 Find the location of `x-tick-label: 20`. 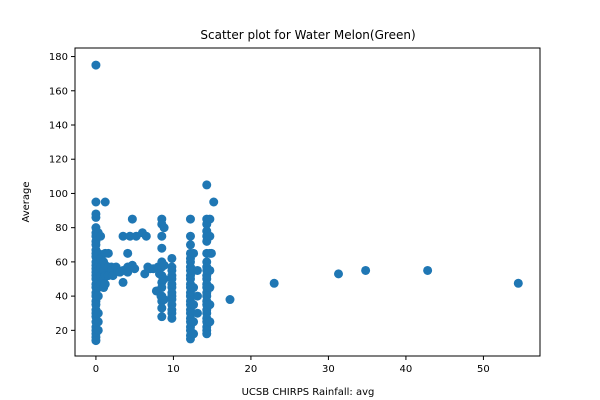

x-tick-label: 20 is located at coordinates (251, 369).